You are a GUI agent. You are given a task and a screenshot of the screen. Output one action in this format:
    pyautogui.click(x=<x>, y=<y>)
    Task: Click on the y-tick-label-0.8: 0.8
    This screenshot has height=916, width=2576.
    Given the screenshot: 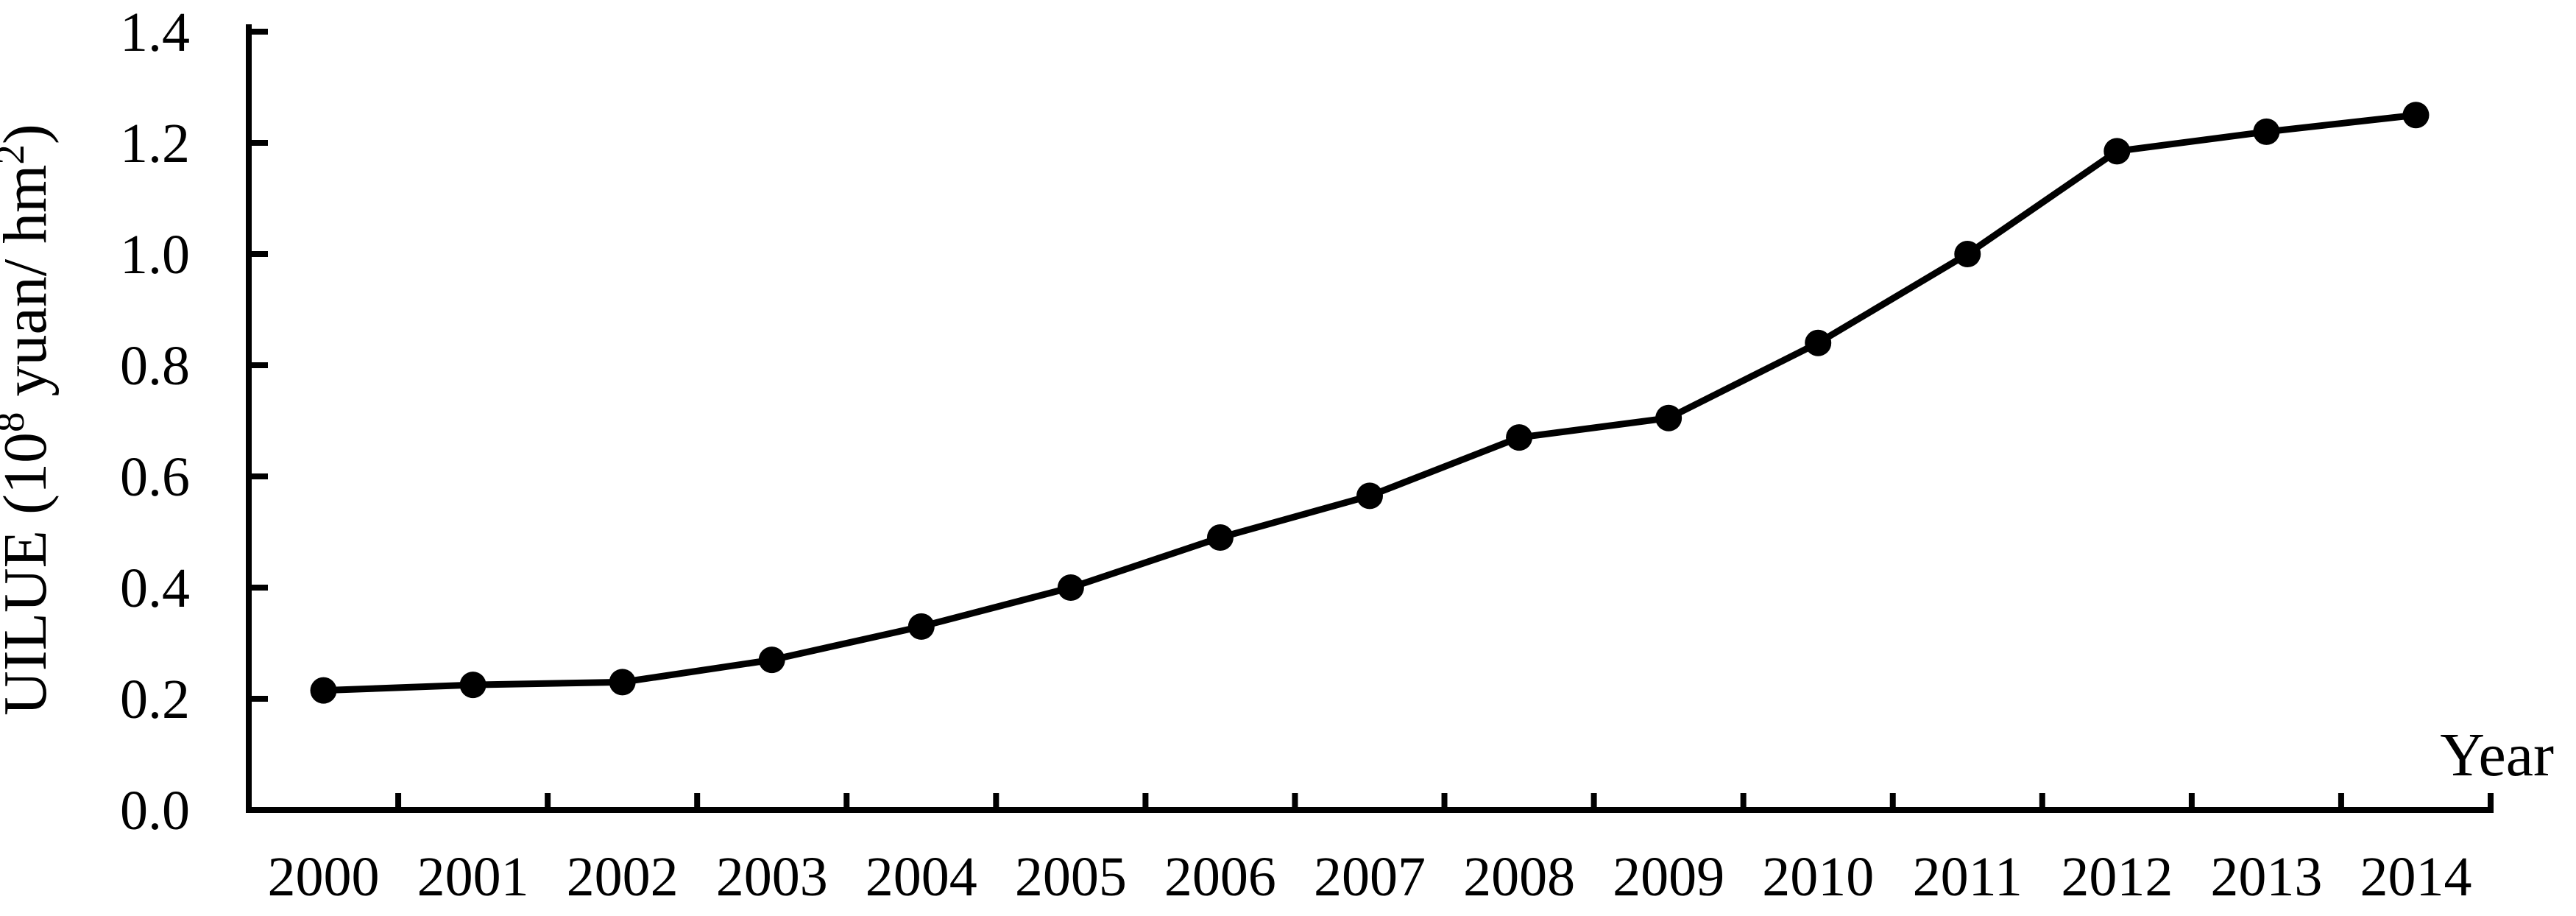 What is the action you would take?
    pyautogui.click(x=155, y=366)
    